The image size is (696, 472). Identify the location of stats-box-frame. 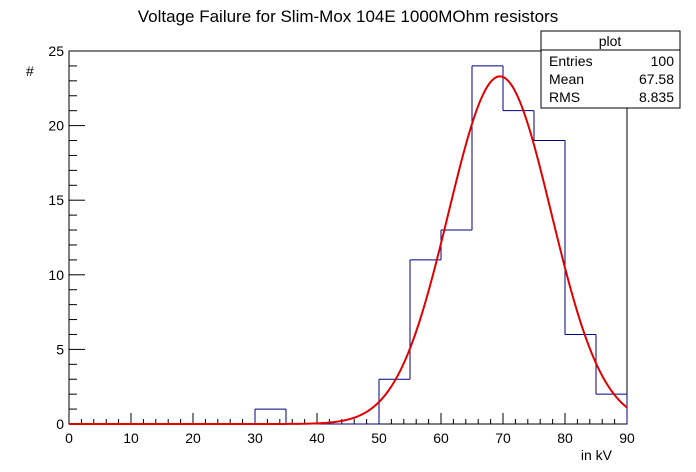
(610, 69).